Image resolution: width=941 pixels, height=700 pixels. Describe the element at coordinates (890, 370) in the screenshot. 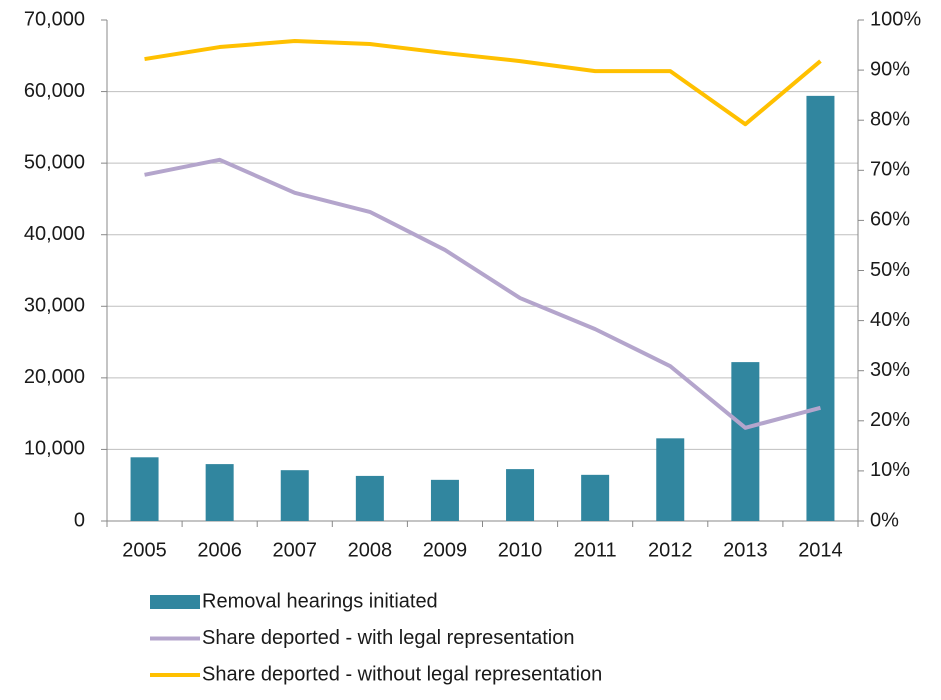

I see `y2-tick-label: 30%` at that location.